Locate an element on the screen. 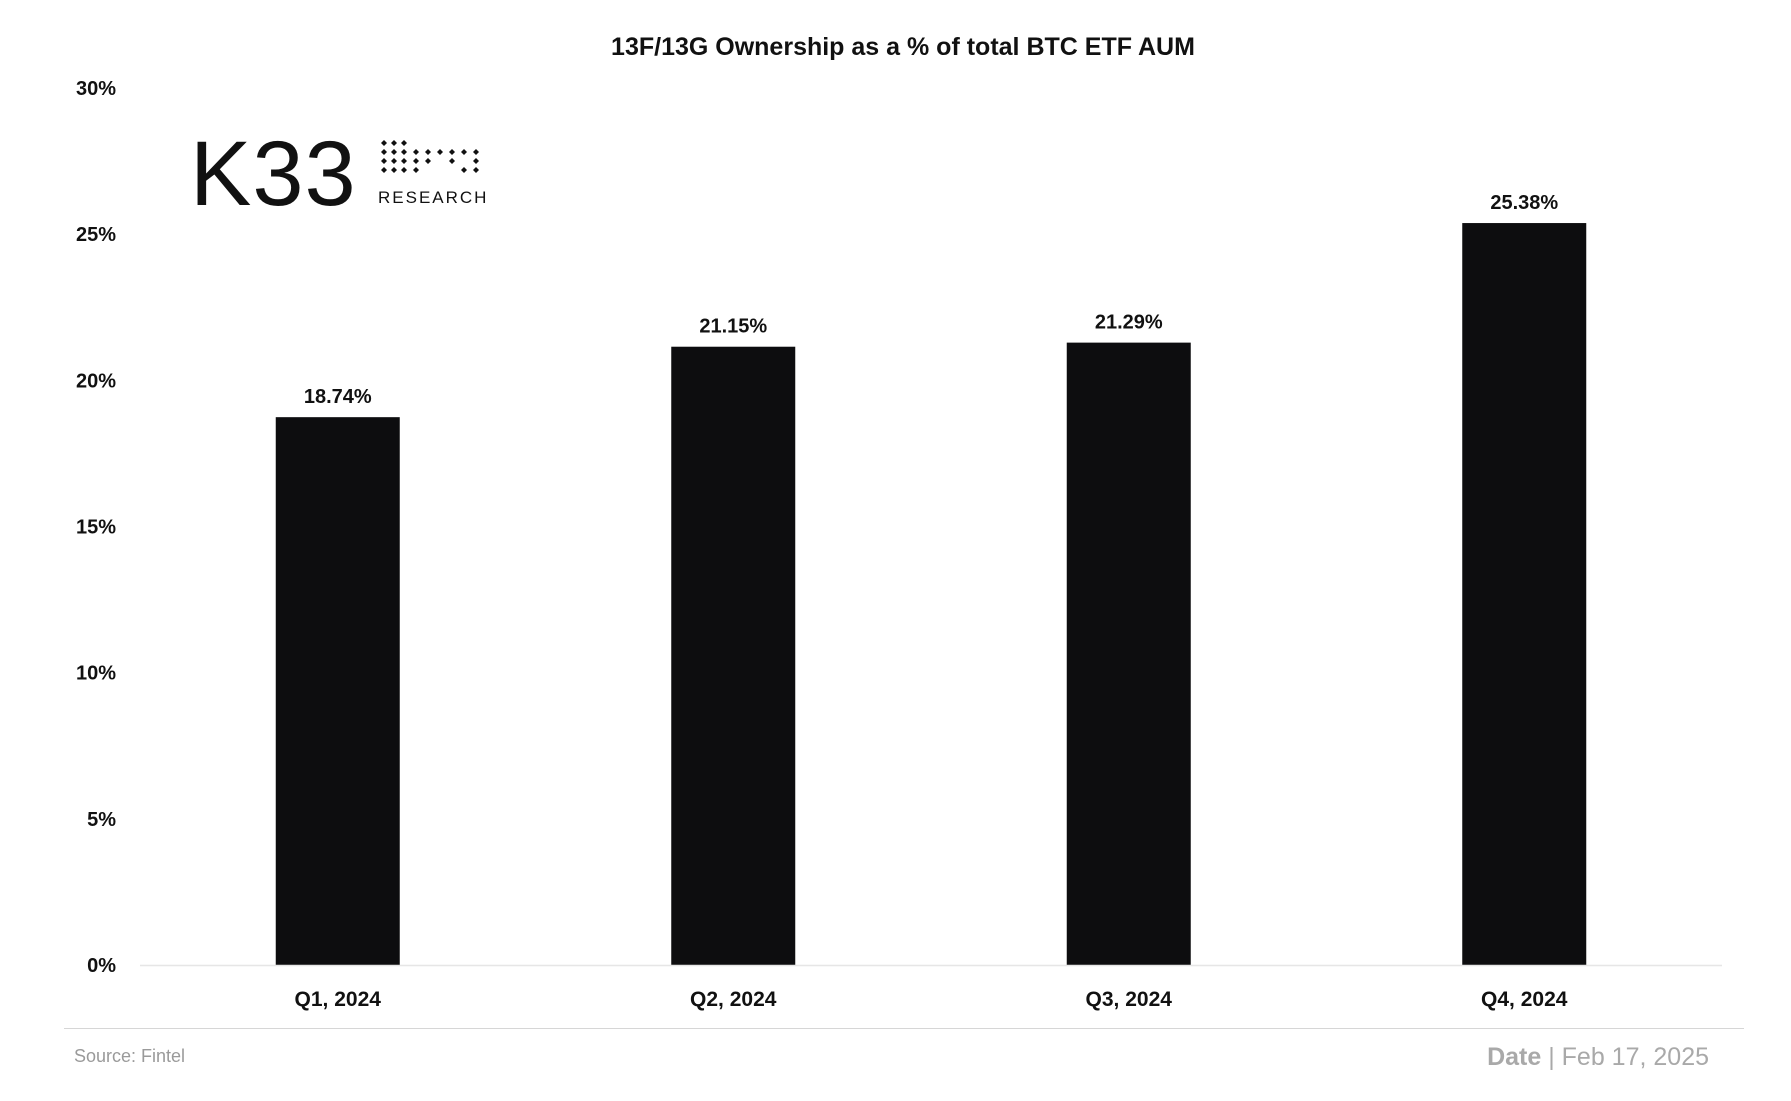 The image size is (1791, 1101). value-label: 25.38% is located at coordinates (1524, 203).